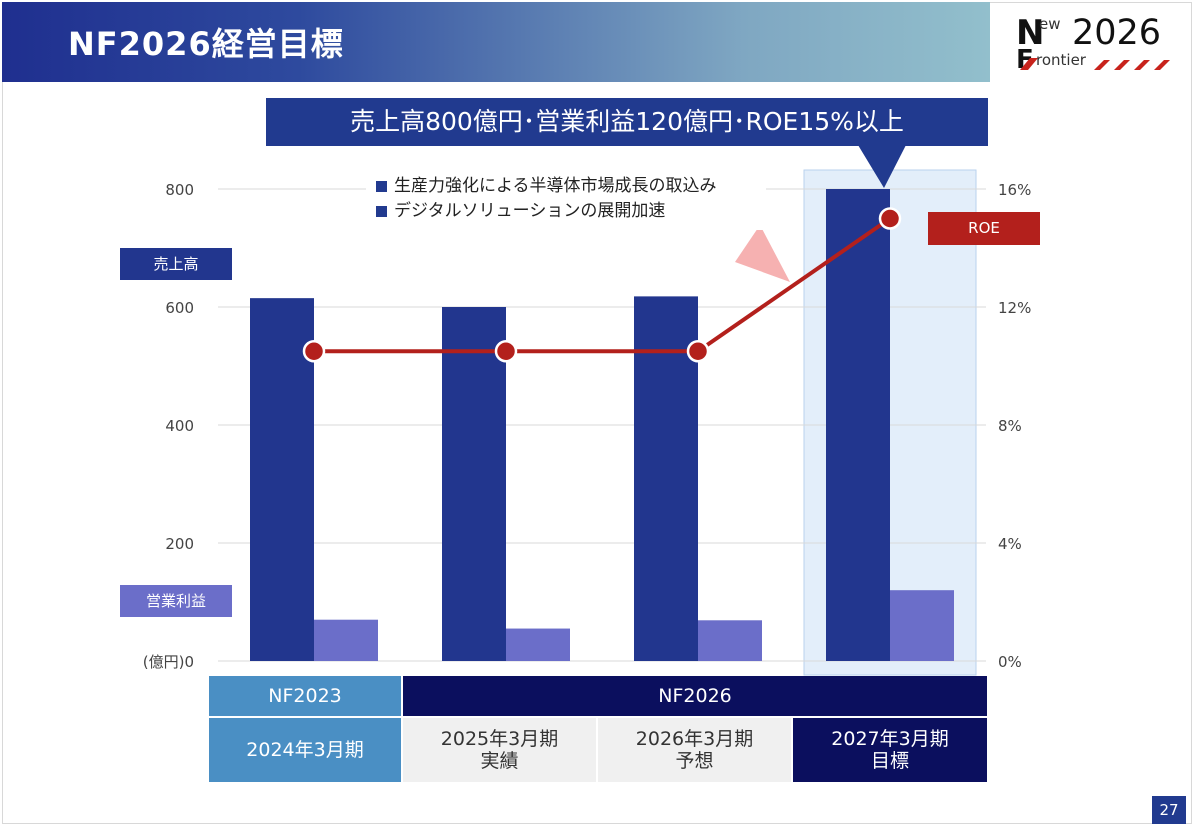 The width and height of the screenshot is (1200, 832). Describe the element at coordinates (176, 601) in the screenshot. I see `legend-operating-profit: 営業利益` at that location.